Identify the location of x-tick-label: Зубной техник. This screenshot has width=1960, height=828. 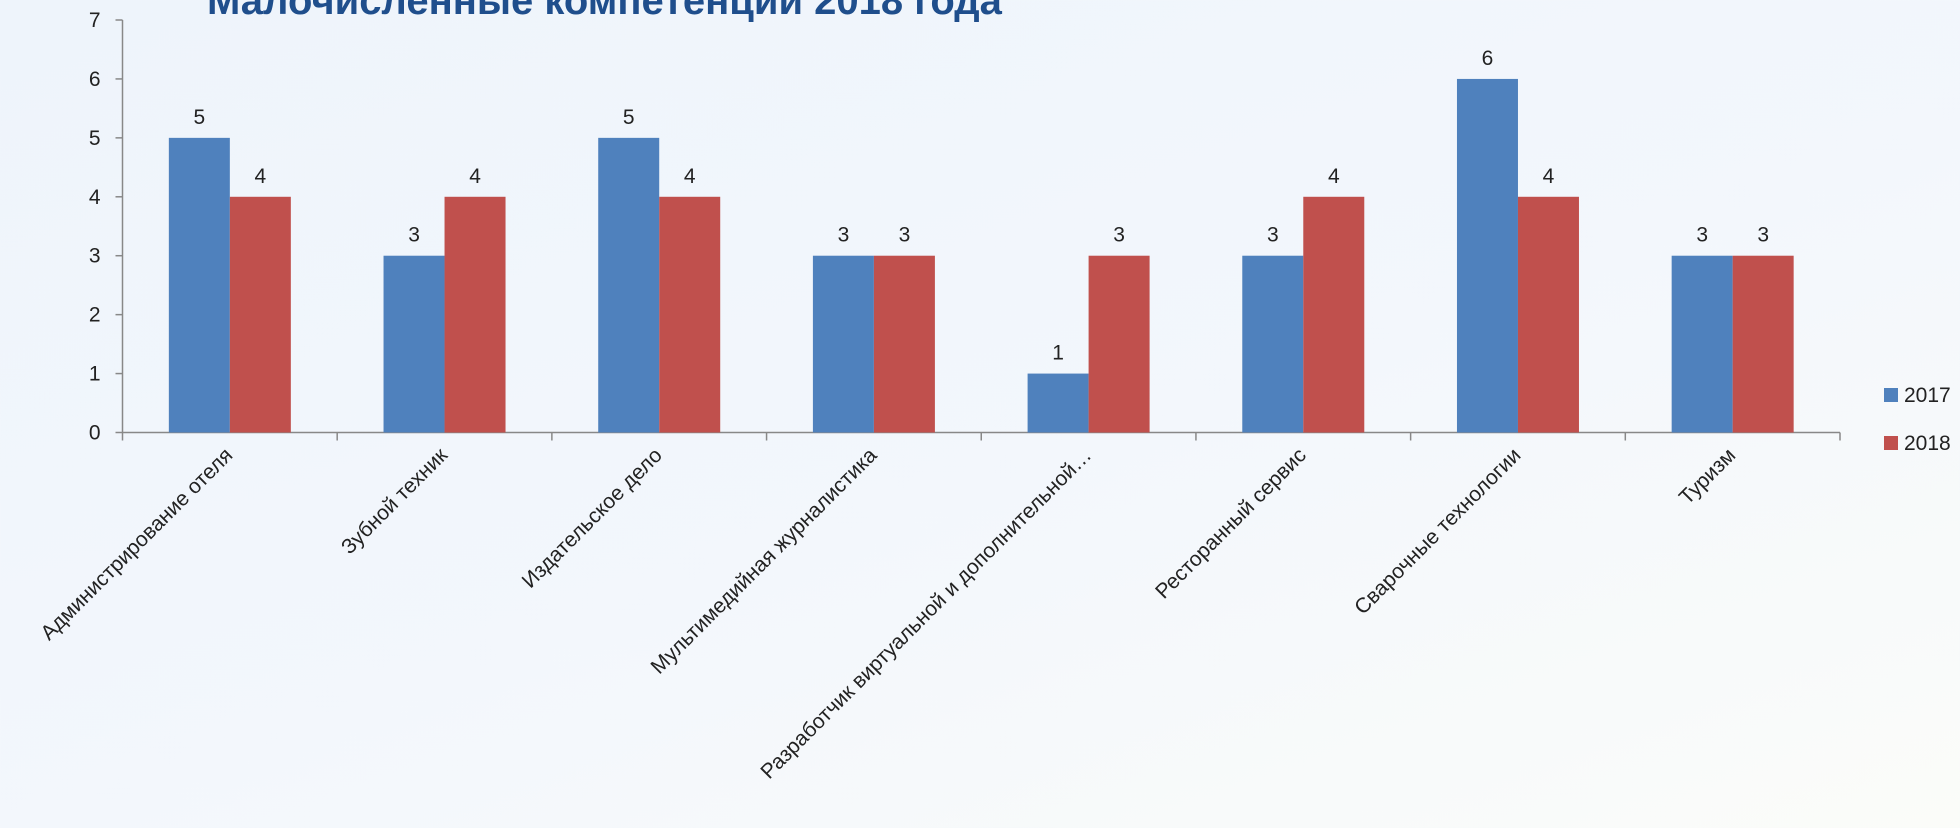
(395, 501).